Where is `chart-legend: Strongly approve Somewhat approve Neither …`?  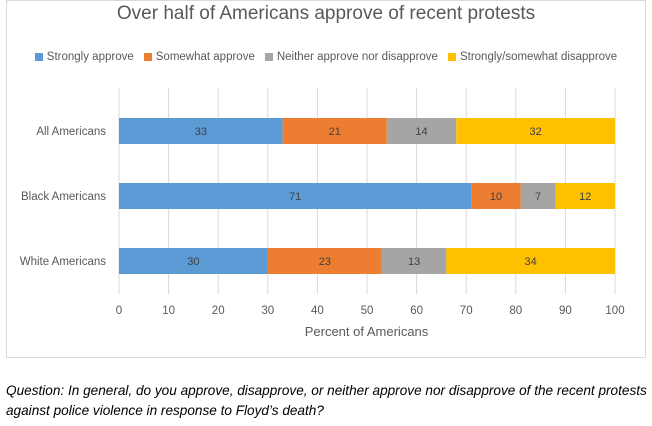 chart-legend: Strongly approve Somewhat approve Neither … is located at coordinates (326, 57).